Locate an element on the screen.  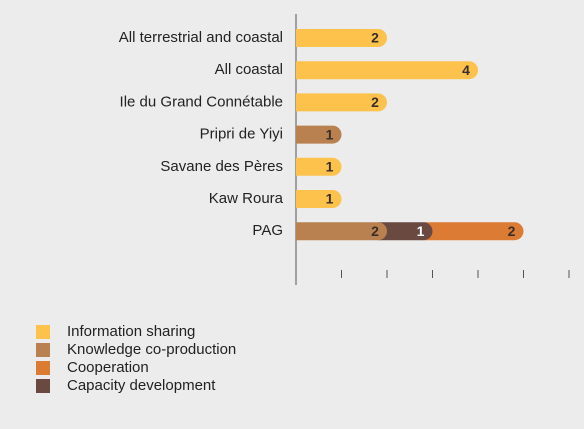
category-label: Kaw Roura is located at coordinates (246, 198).